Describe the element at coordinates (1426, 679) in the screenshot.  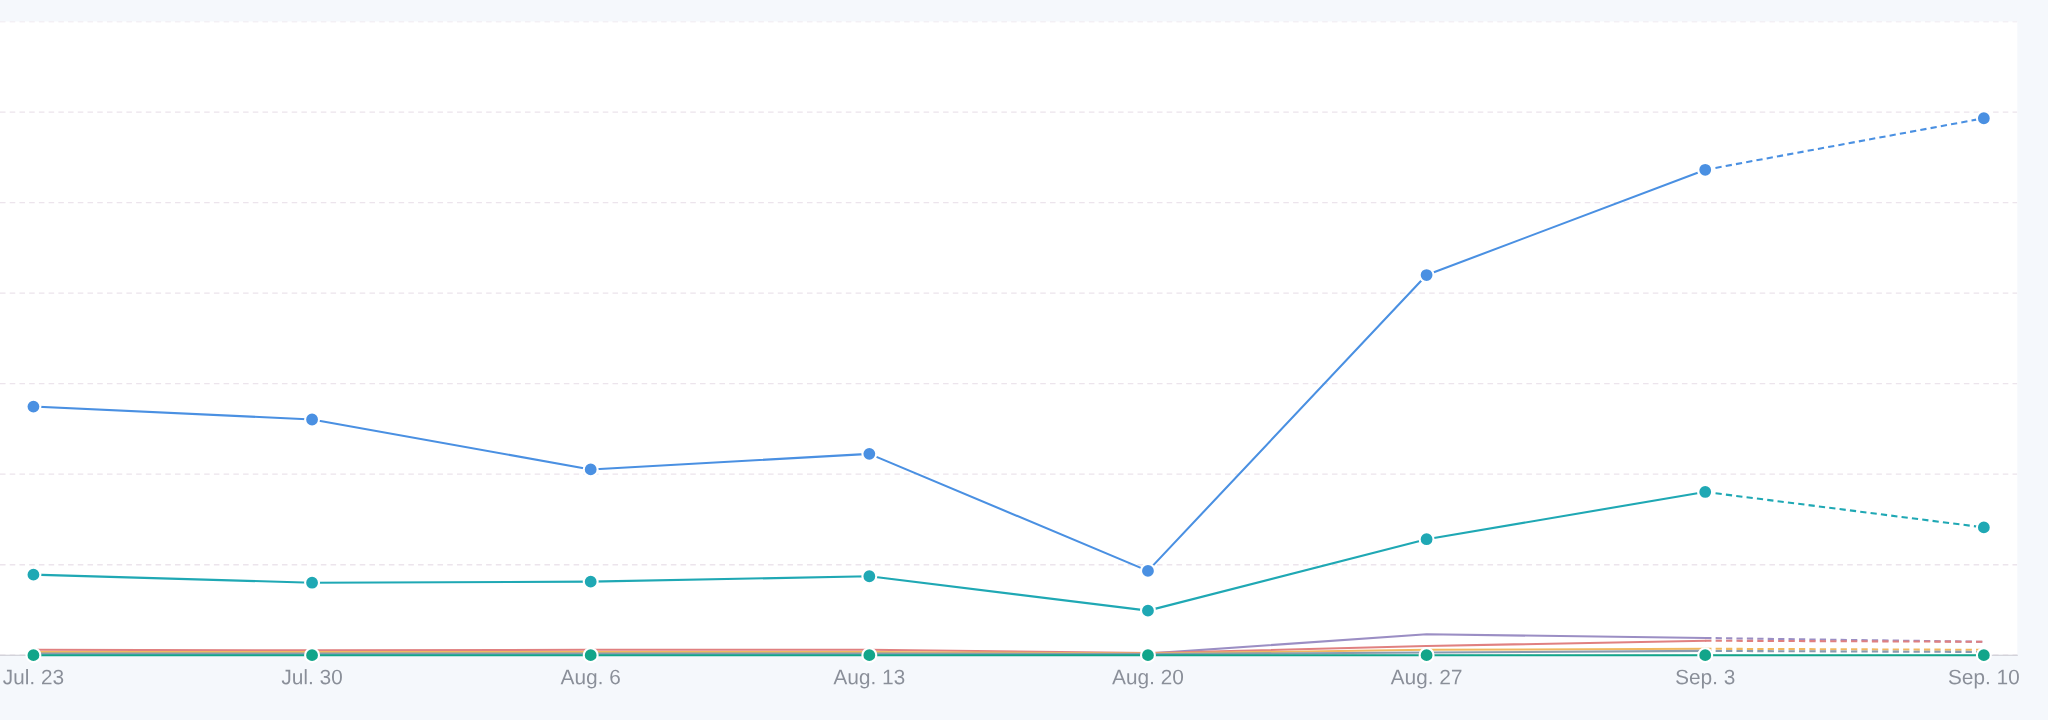
I see `x-tick-label: Aug. 27` at that location.